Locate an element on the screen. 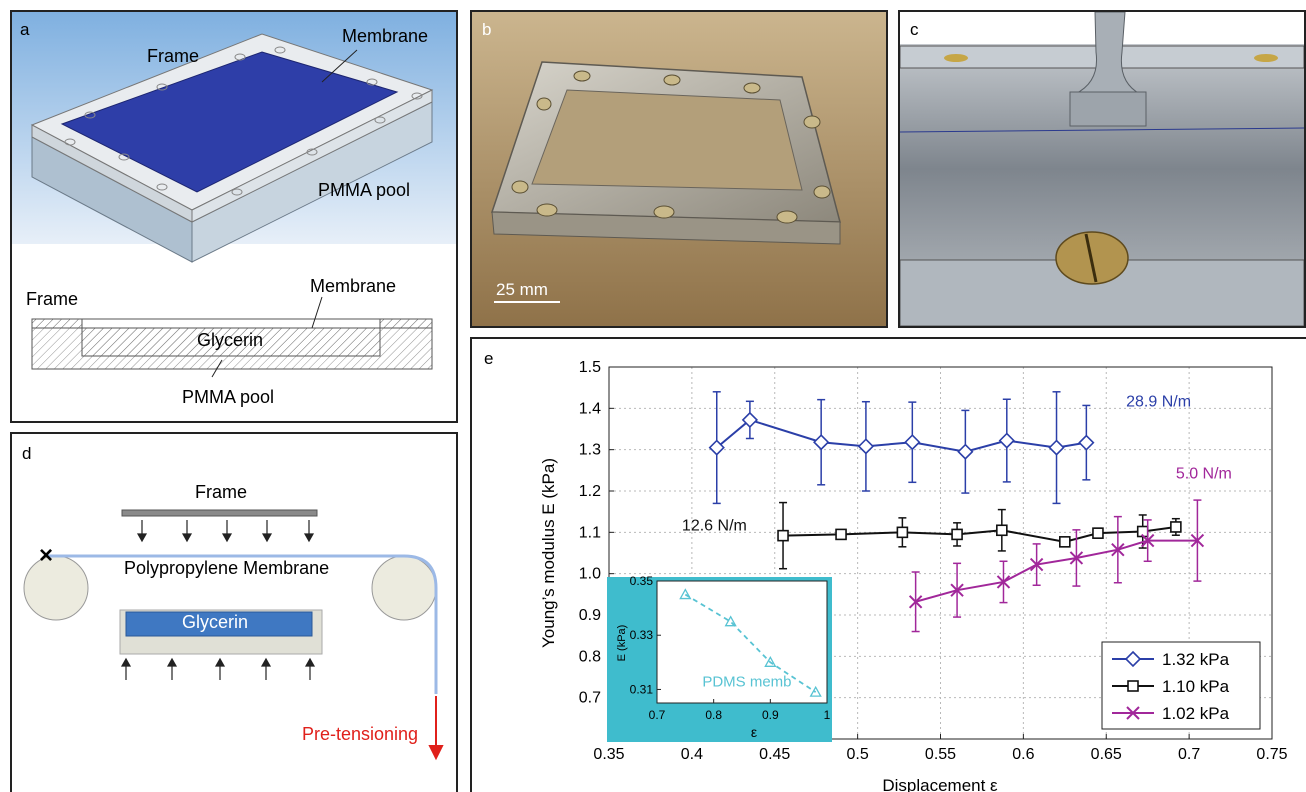 Image resolution: width=1306 pixels, height=792 pixels. x-tick-label: 0.6 is located at coordinates (1023, 754).